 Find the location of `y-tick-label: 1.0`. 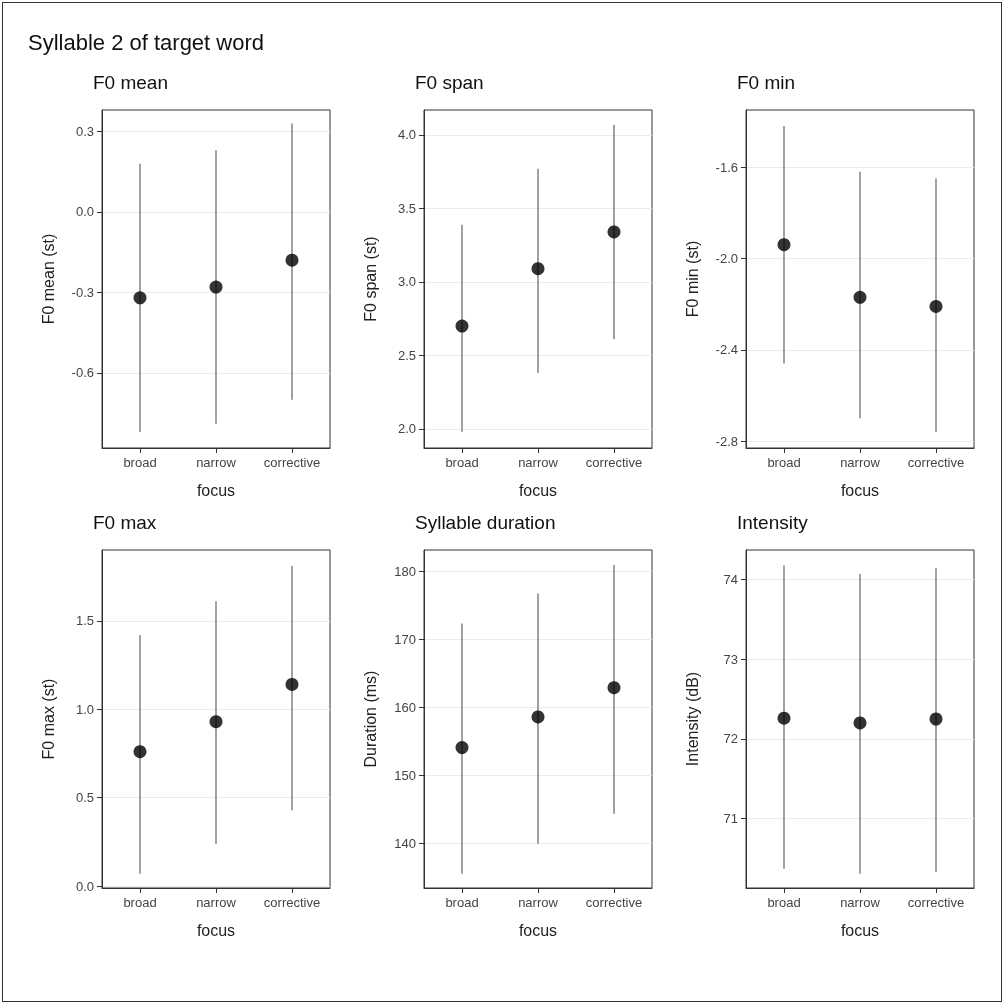

y-tick-label: 1.0 is located at coordinates (84, 709).